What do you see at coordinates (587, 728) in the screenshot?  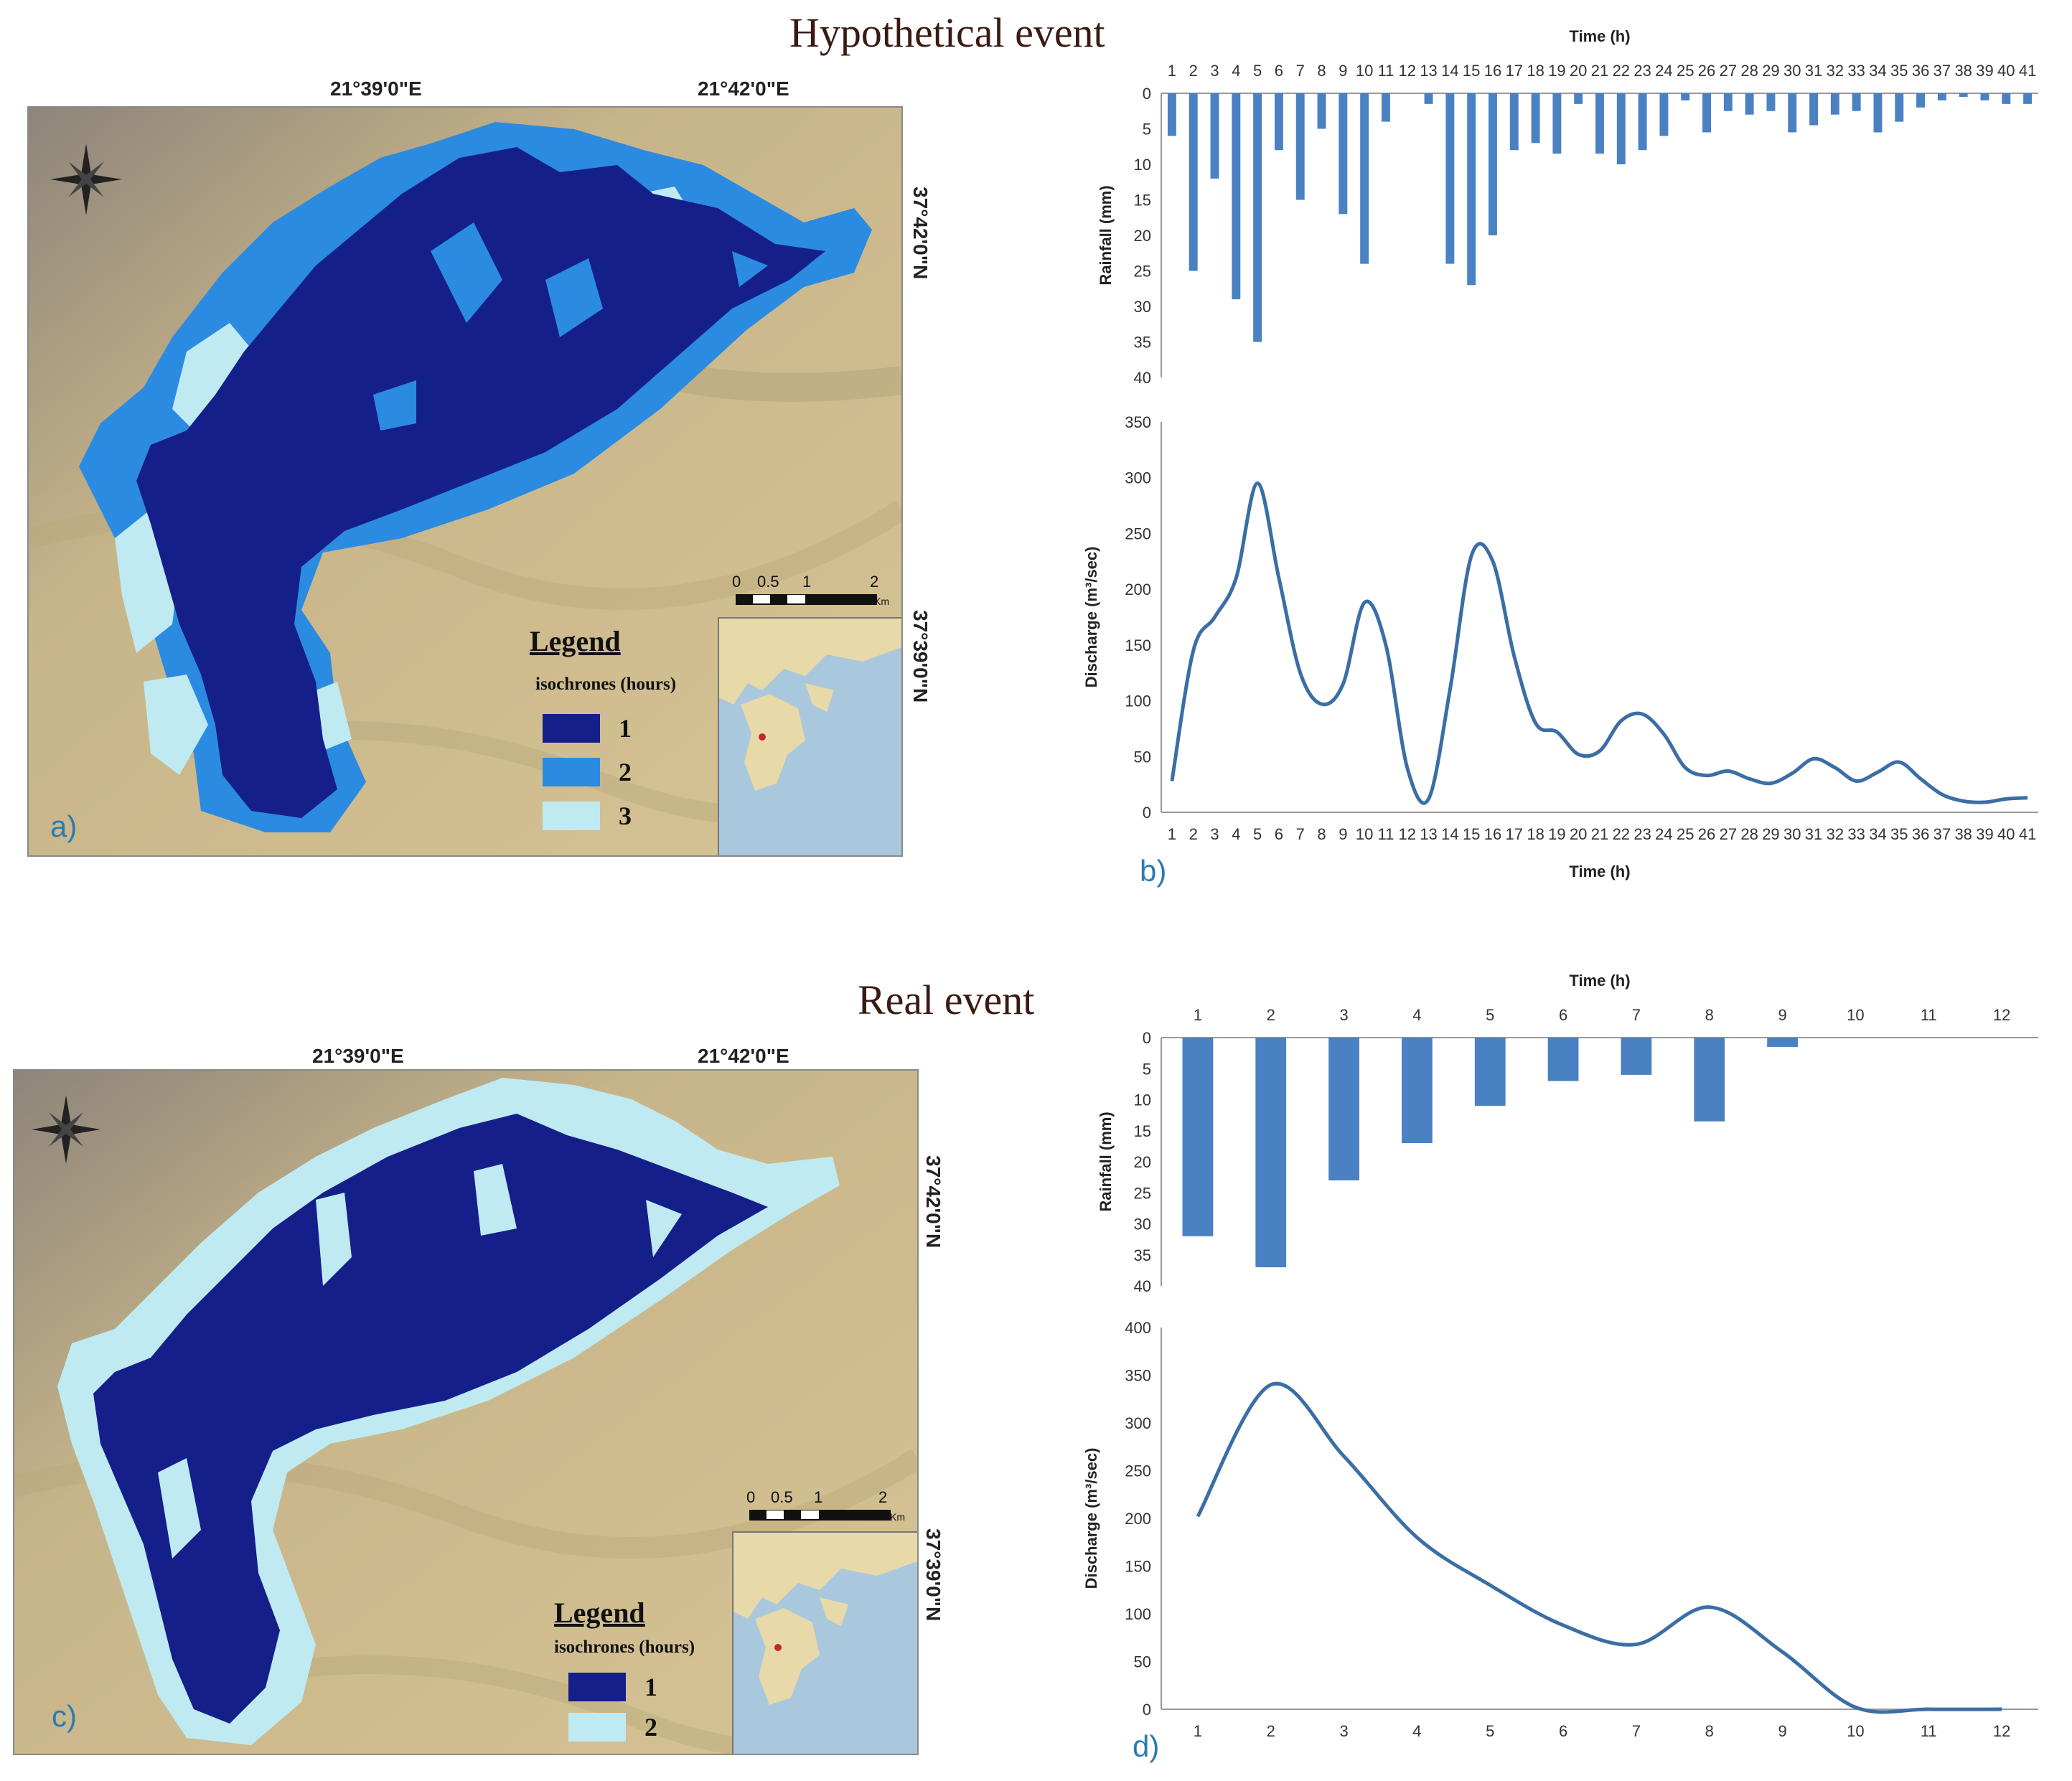 I see `legend-a-item-1: 1` at bounding box center [587, 728].